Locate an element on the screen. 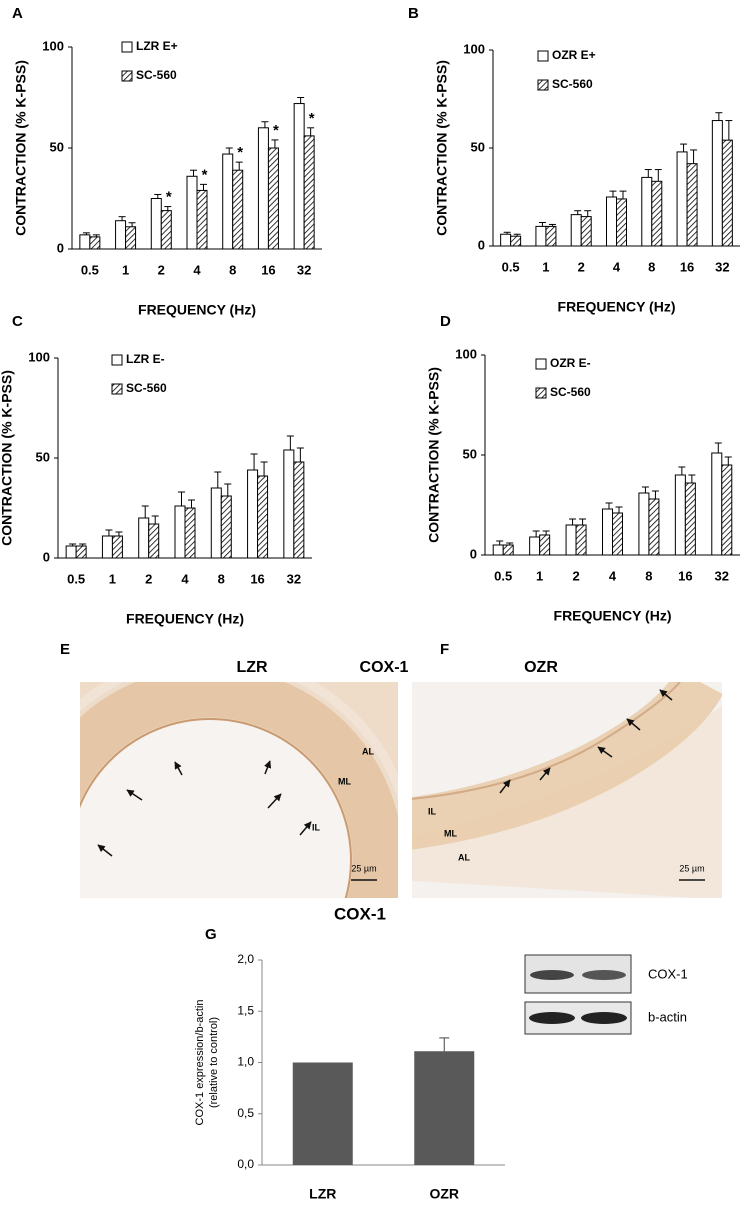 This screenshot has height=1213, width=754. micrograph-e is located at coordinates (239, 790).